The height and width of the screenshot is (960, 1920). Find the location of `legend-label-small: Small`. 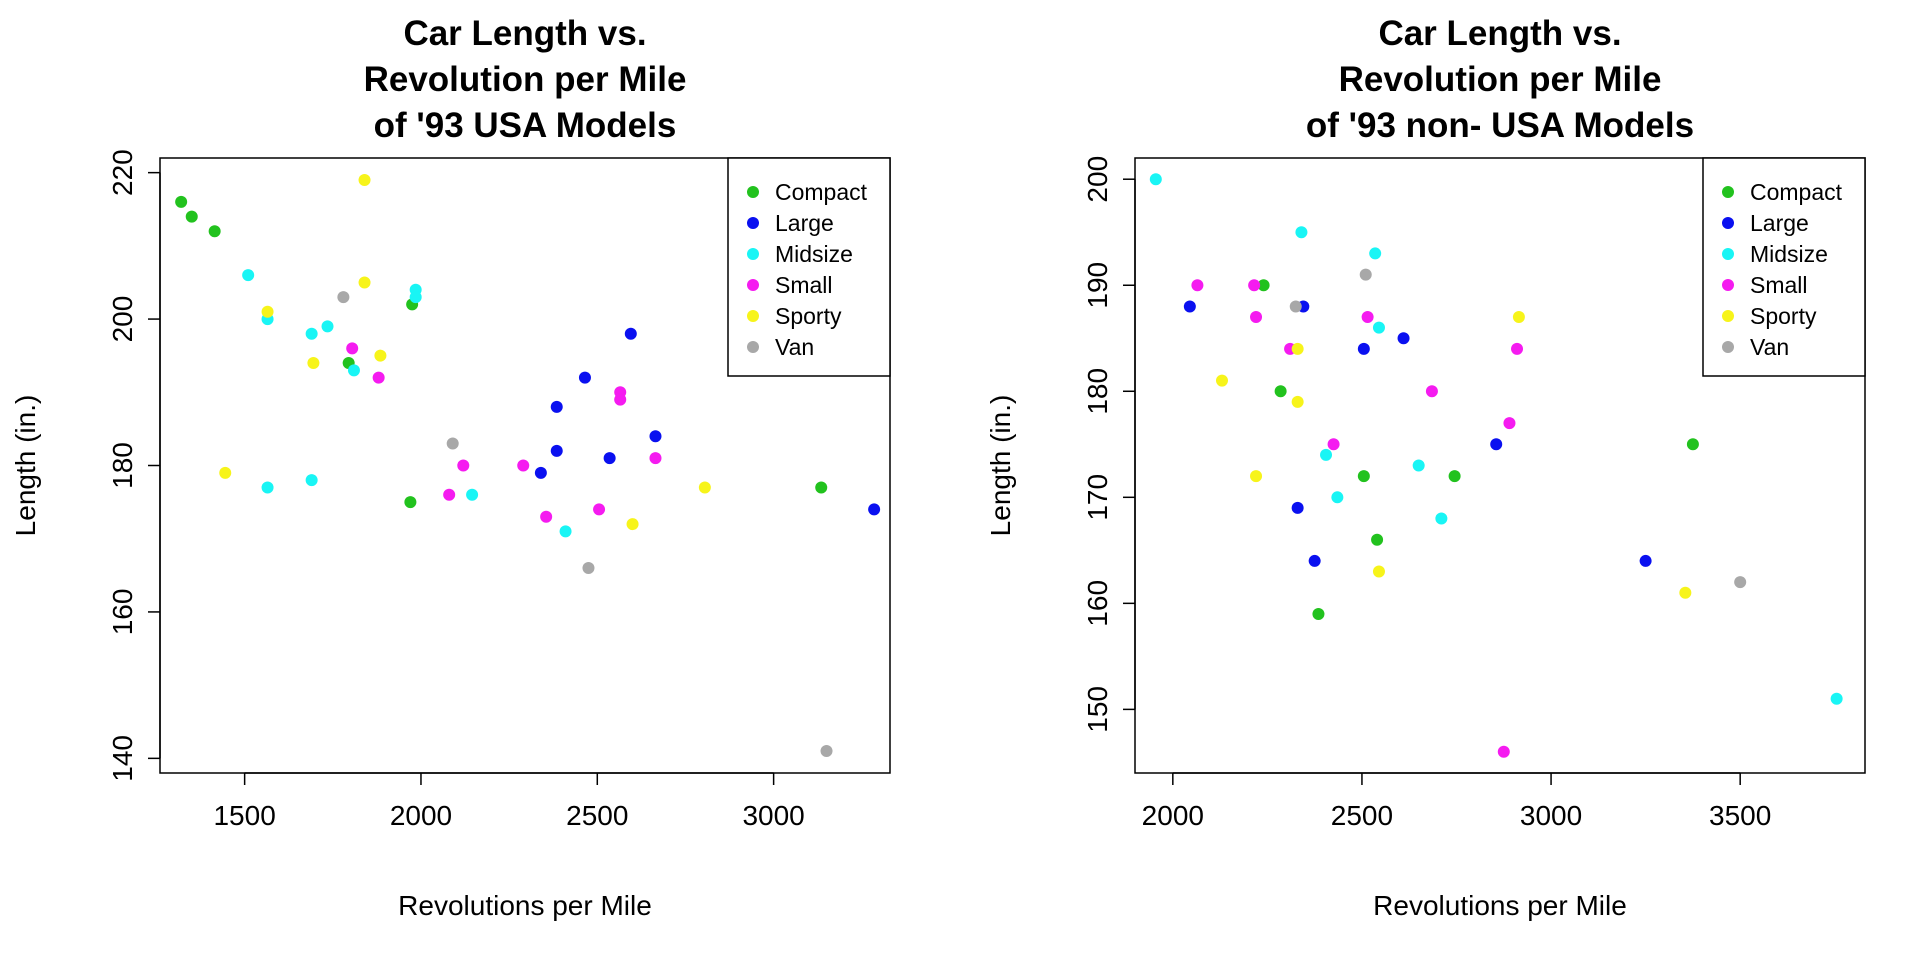

legend-label-small: Small is located at coordinates (804, 285).